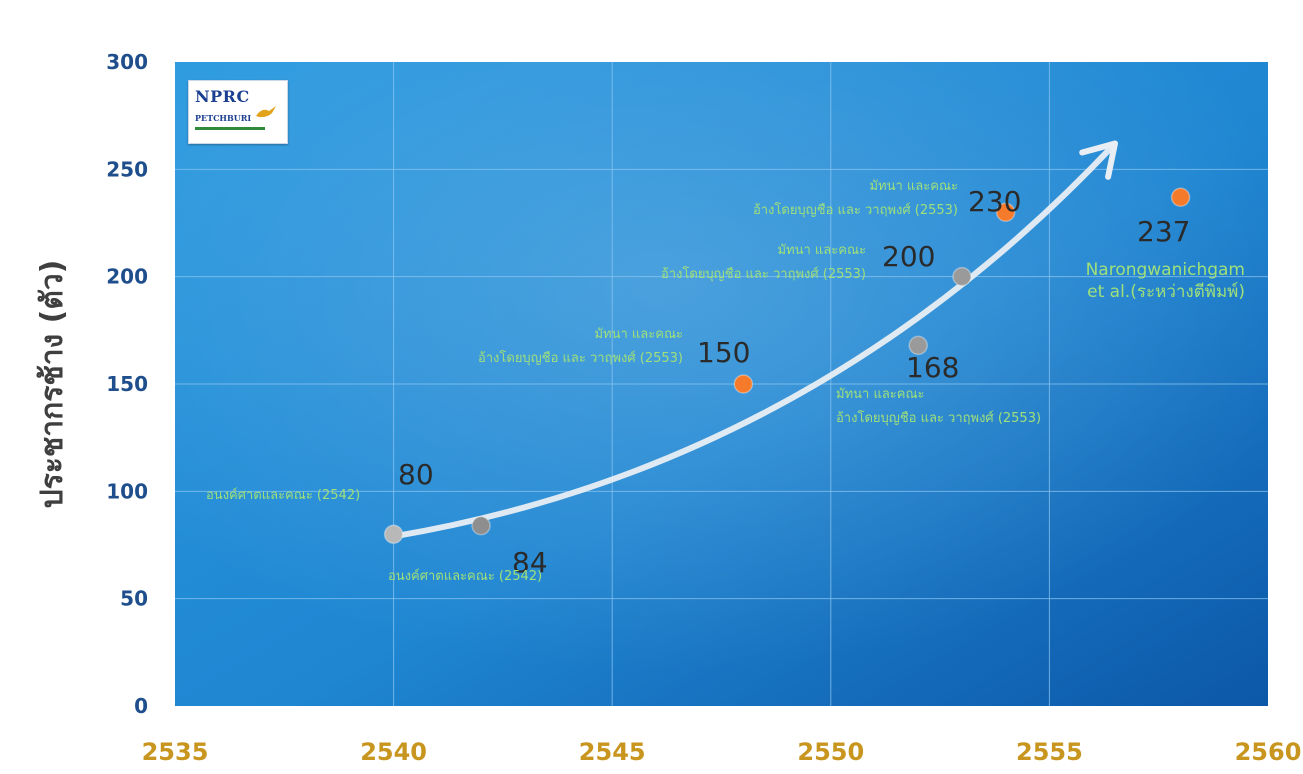  What do you see at coordinates (1098, 160) in the screenshot?
I see `trend-arrow-head` at bounding box center [1098, 160].